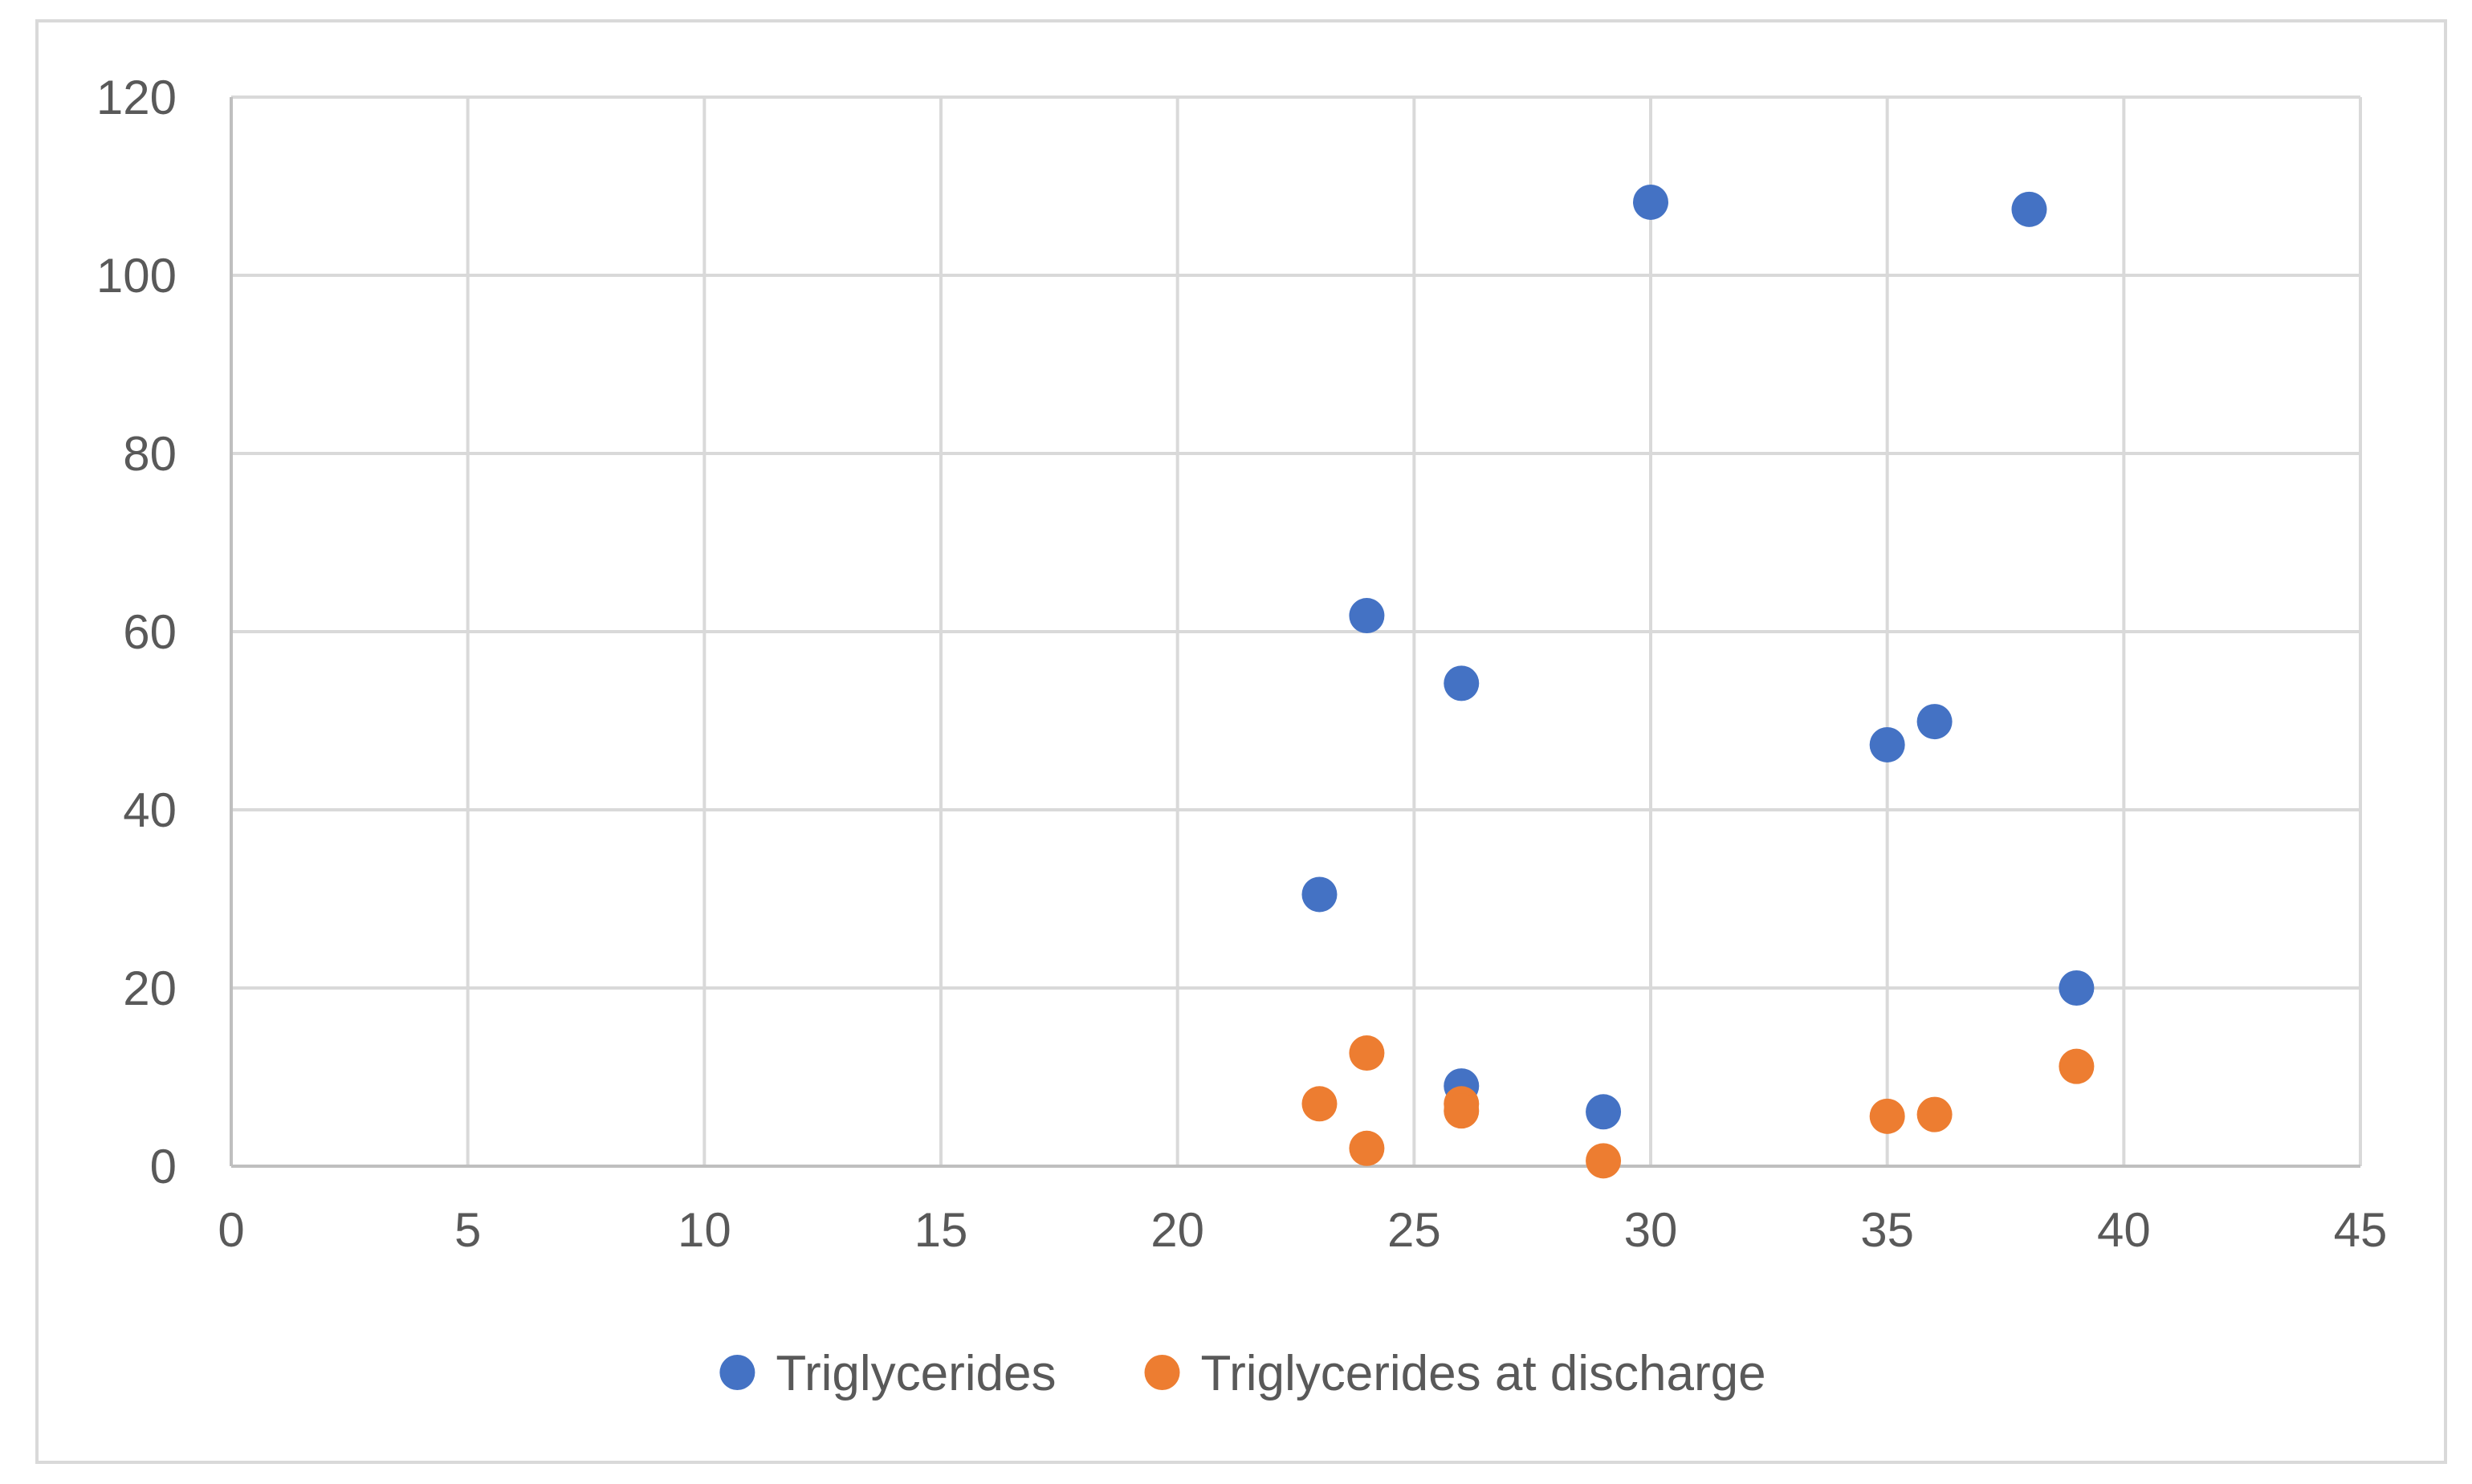  I want to click on y-tick-label: 0, so click(163, 1166).